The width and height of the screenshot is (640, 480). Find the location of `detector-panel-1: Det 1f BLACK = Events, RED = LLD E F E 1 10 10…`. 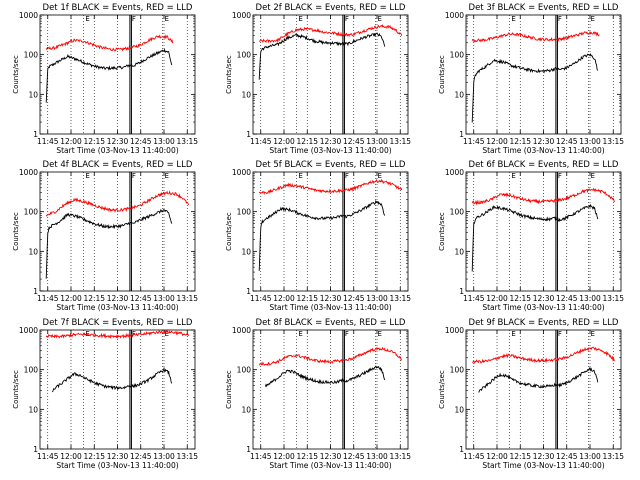

detector-panel-1: Det 1f BLACK = Events, RED = LLD E F E 1 10 10… is located at coordinates (105, 79).